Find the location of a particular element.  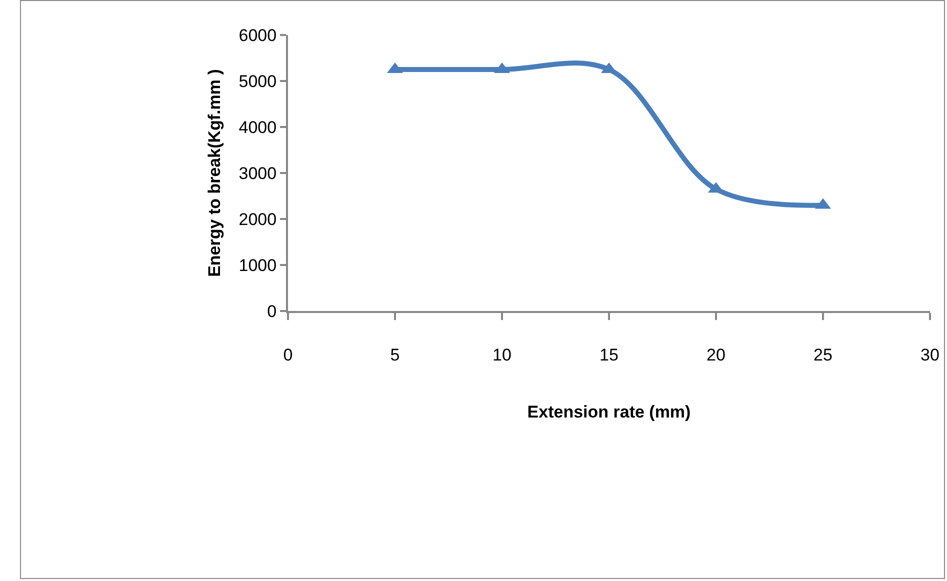

x-tick-label: 10 is located at coordinates (502, 354).